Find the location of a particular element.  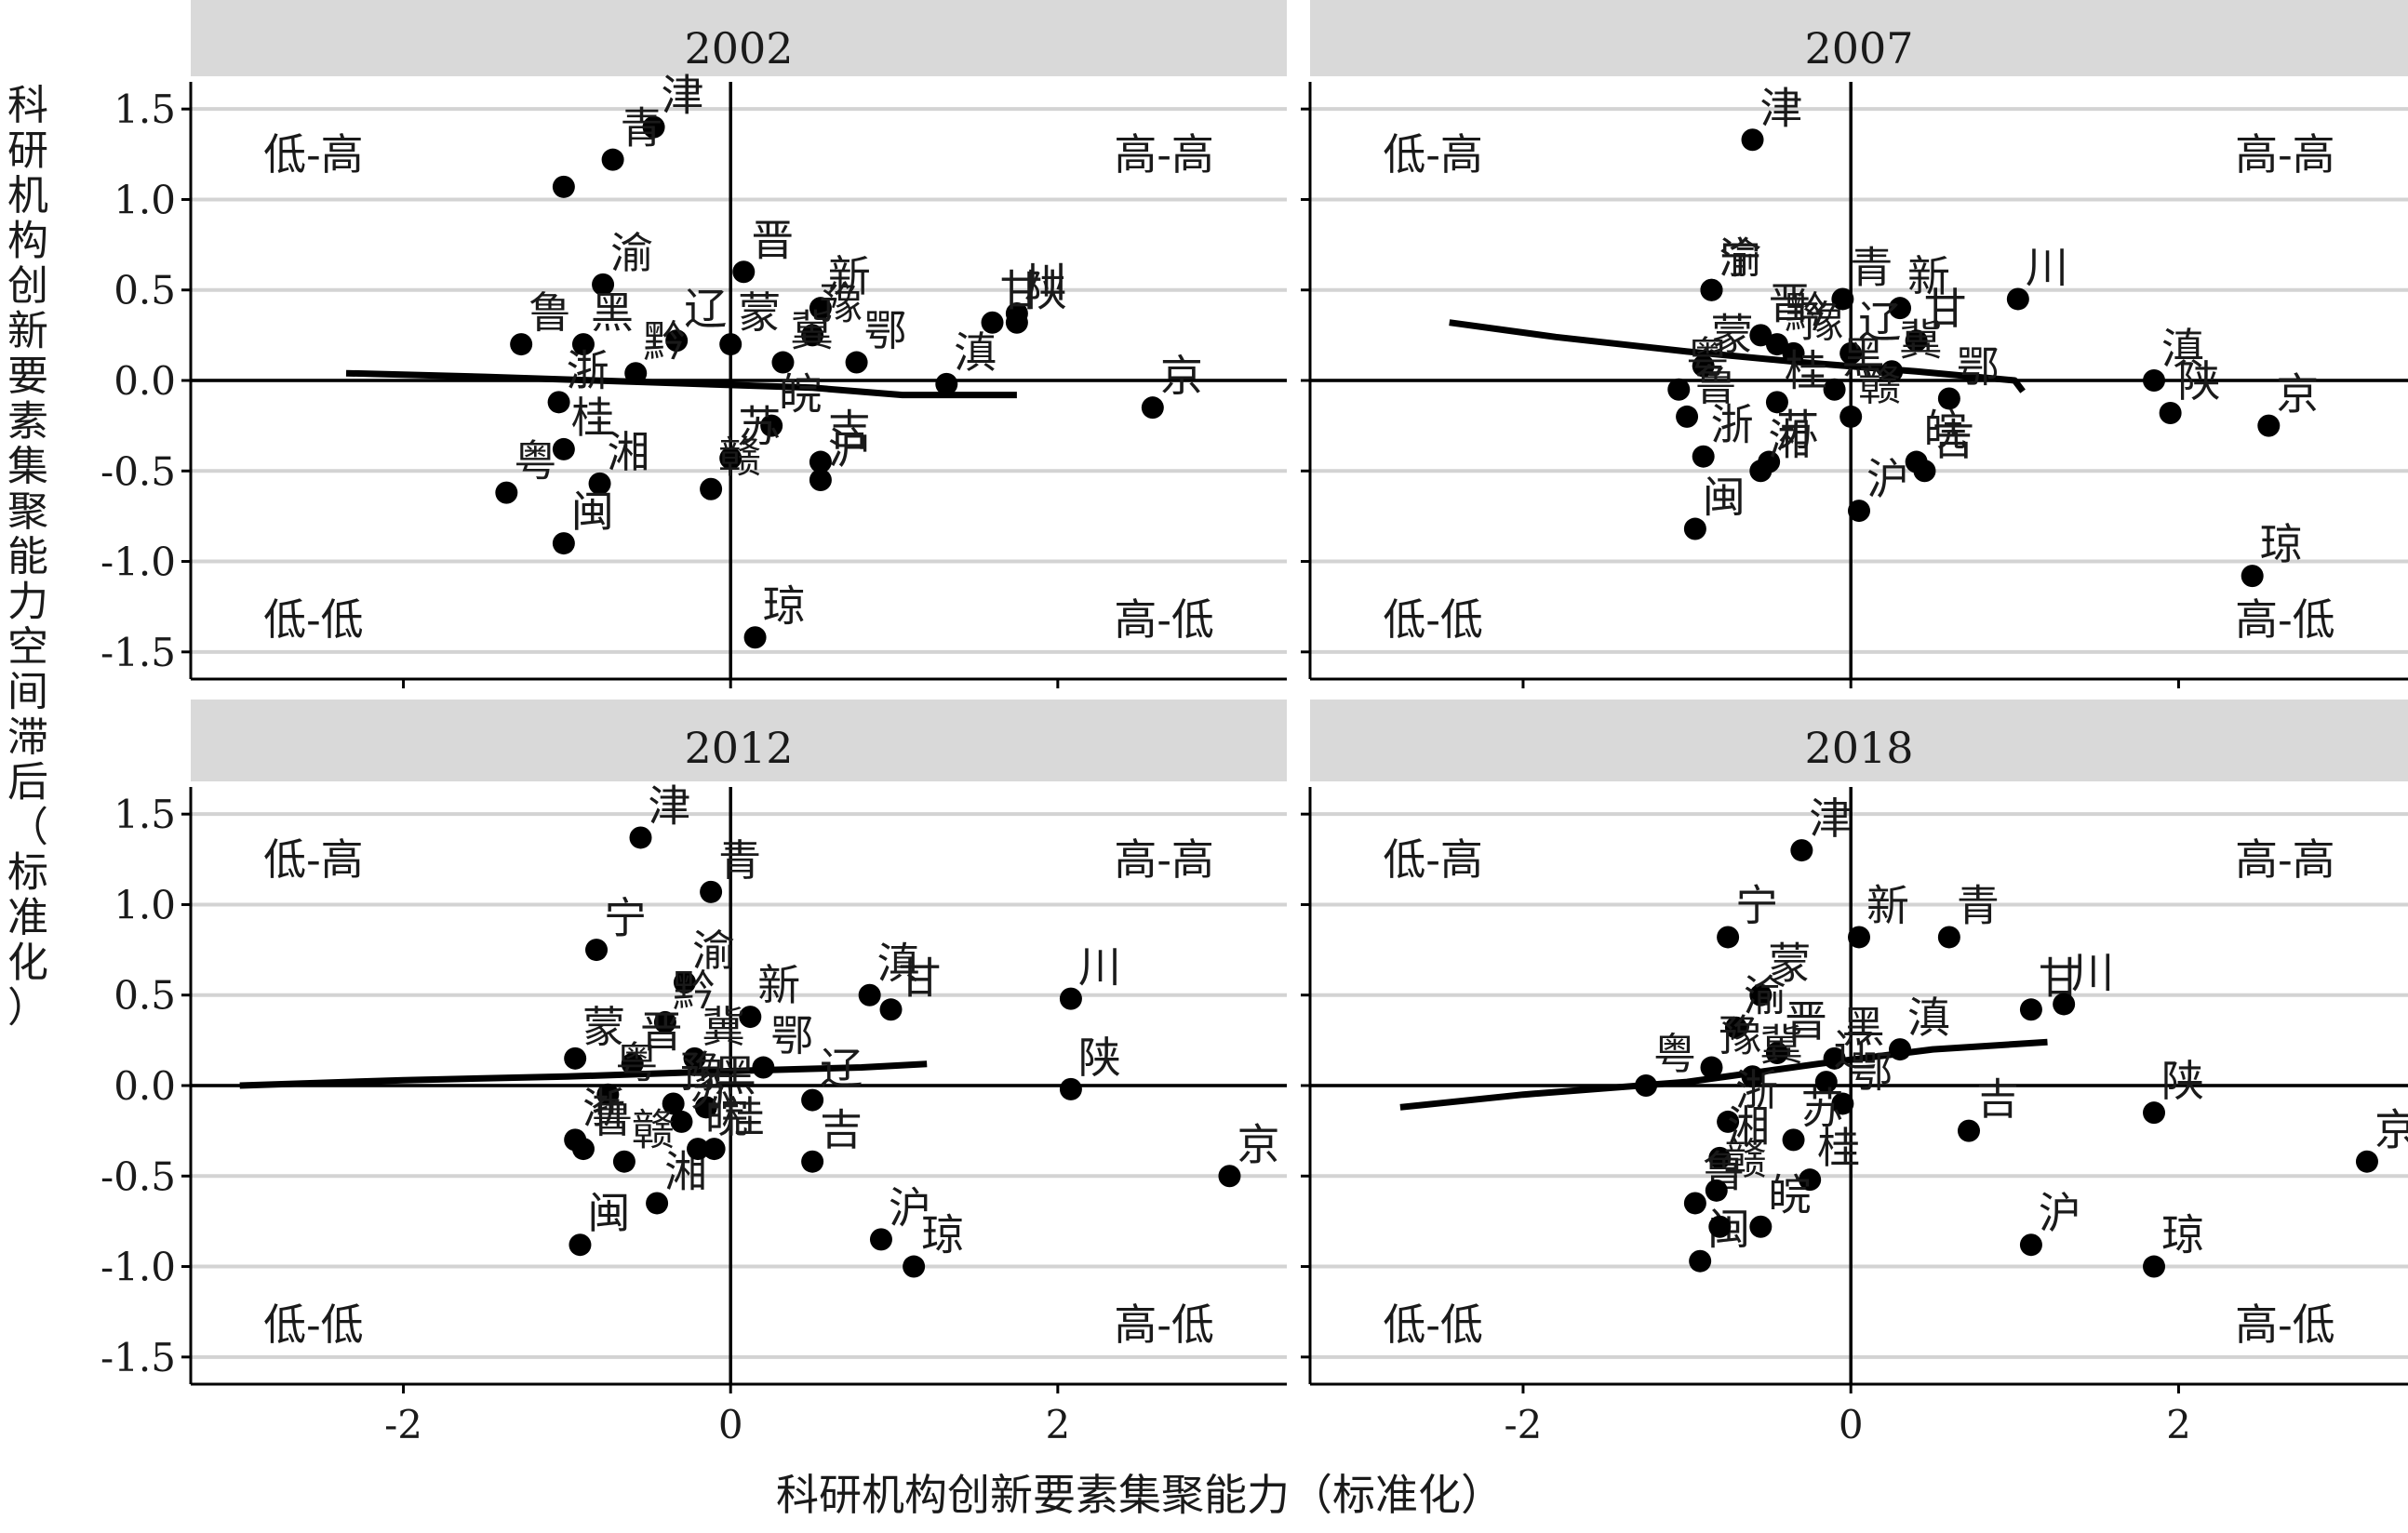

point-label: 浙 is located at coordinates (1733, 425).